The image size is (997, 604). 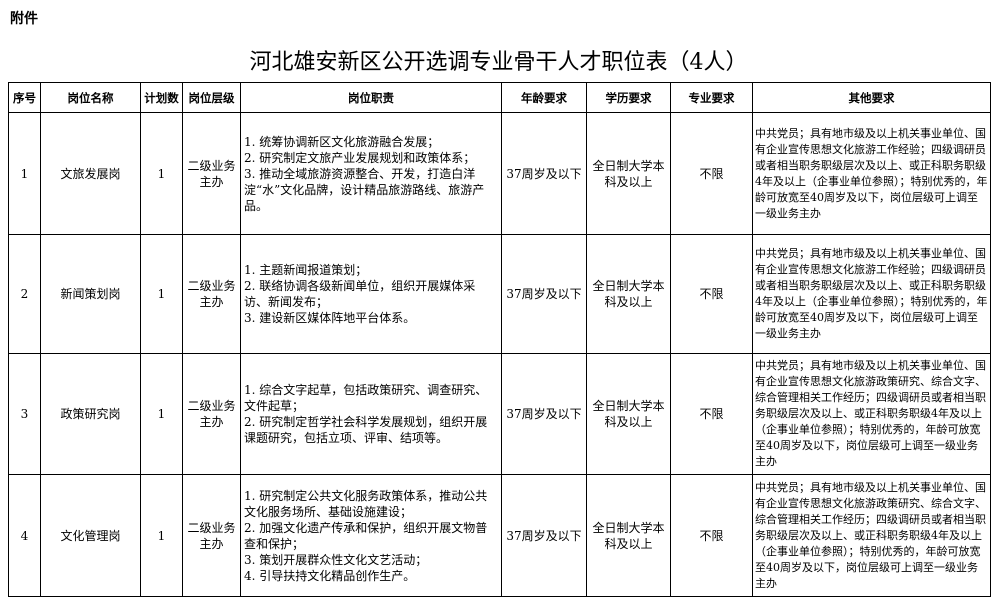 I want to click on position-name: 文旅发展岗, so click(x=90, y=173).